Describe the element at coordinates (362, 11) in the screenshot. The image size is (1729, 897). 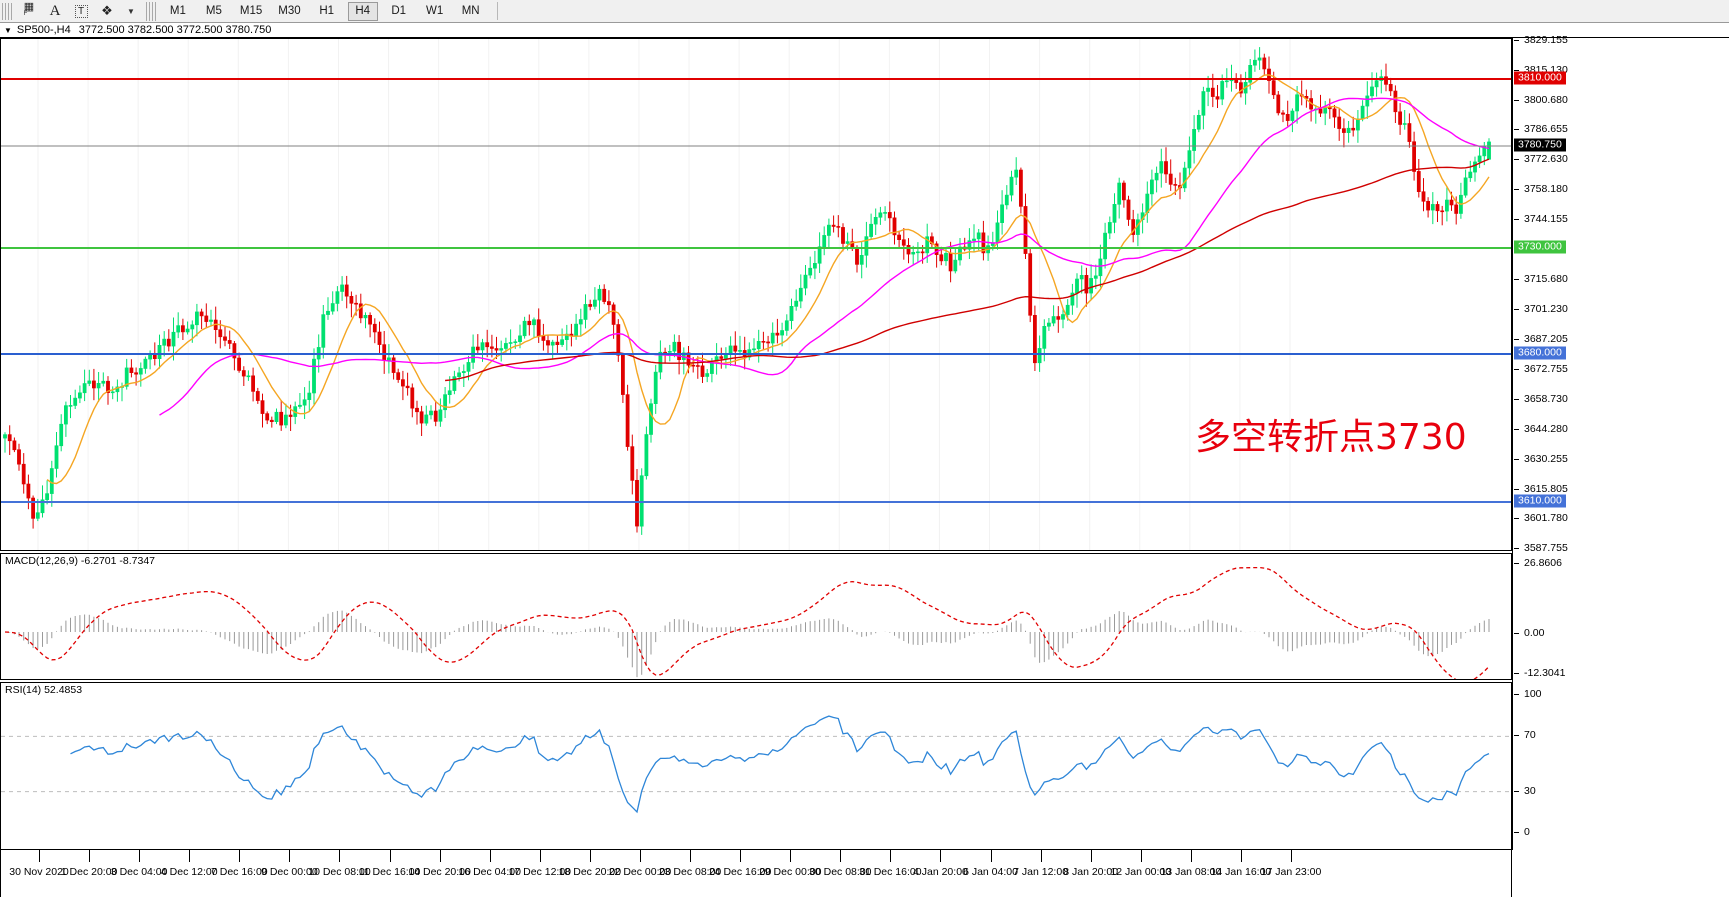
I see `timeframe-button-h4: H4` at that location.